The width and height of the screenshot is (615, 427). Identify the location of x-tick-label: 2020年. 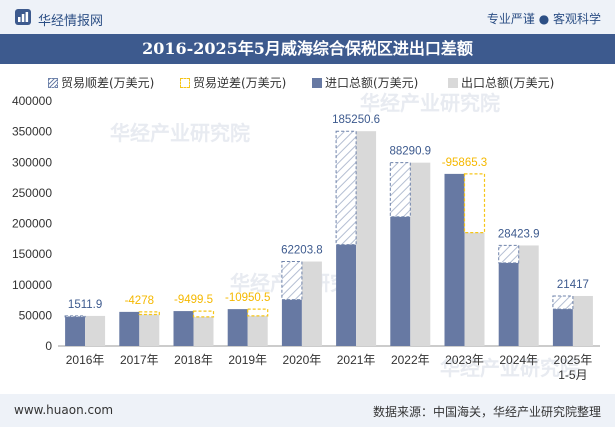
(302, 360).